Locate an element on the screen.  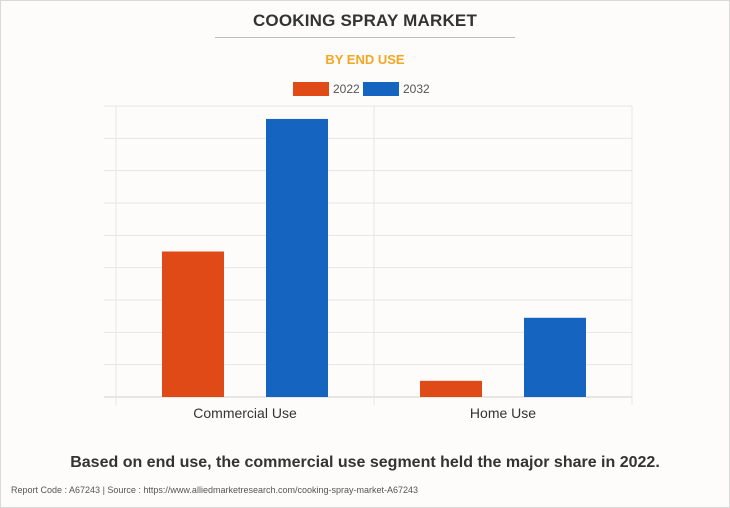
bar-2022-home-use is located at coordinates (451, 388).